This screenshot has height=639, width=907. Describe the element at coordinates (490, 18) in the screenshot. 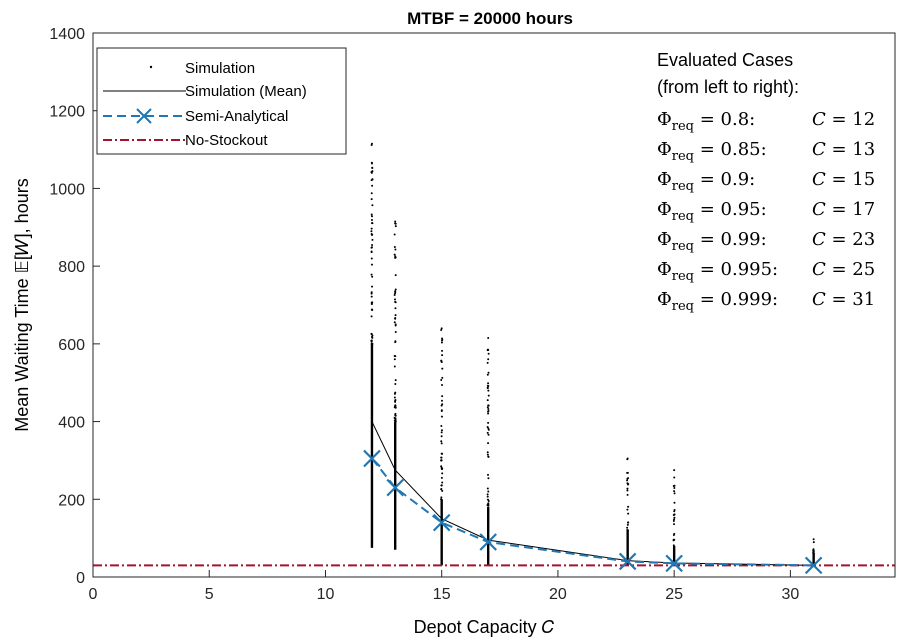

I see `chart-title: MTBF = 20000 hours` at that location.